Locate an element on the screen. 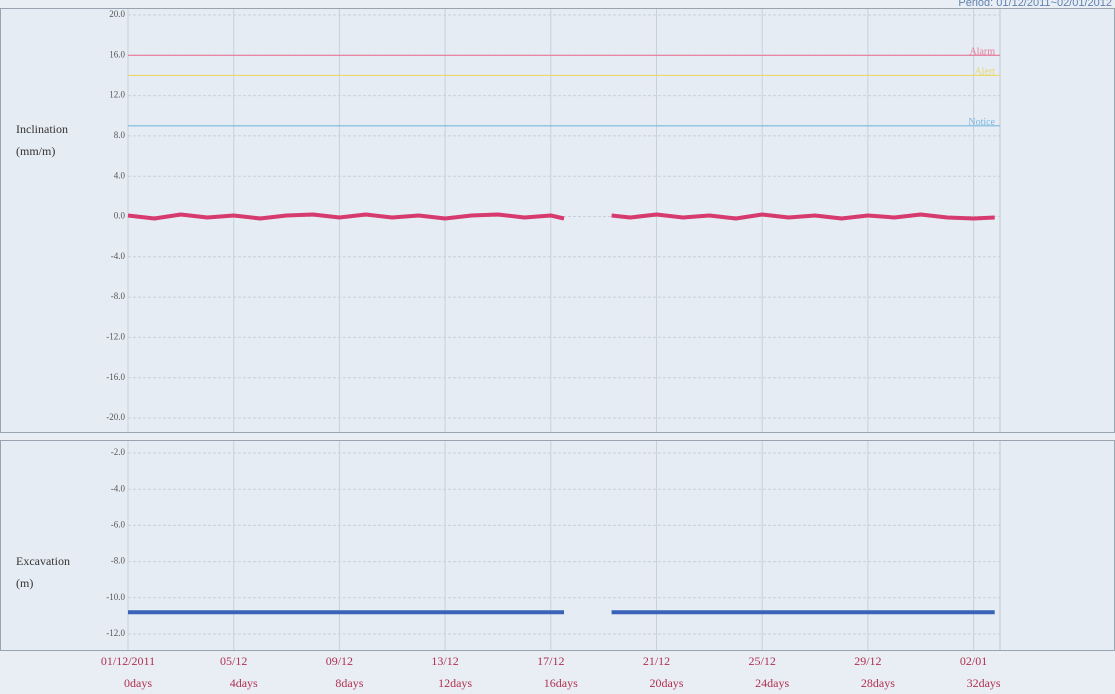 The image size is (1115, 694). threshold-label: Notice is located at coordinates (981, 122).